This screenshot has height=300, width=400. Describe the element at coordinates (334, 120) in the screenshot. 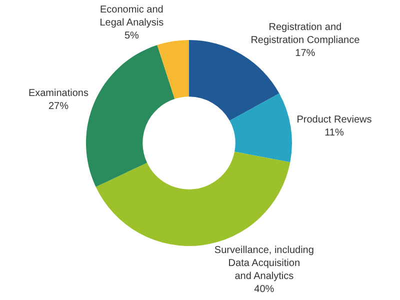

I see `slice-label: Product Reviews` at that location.